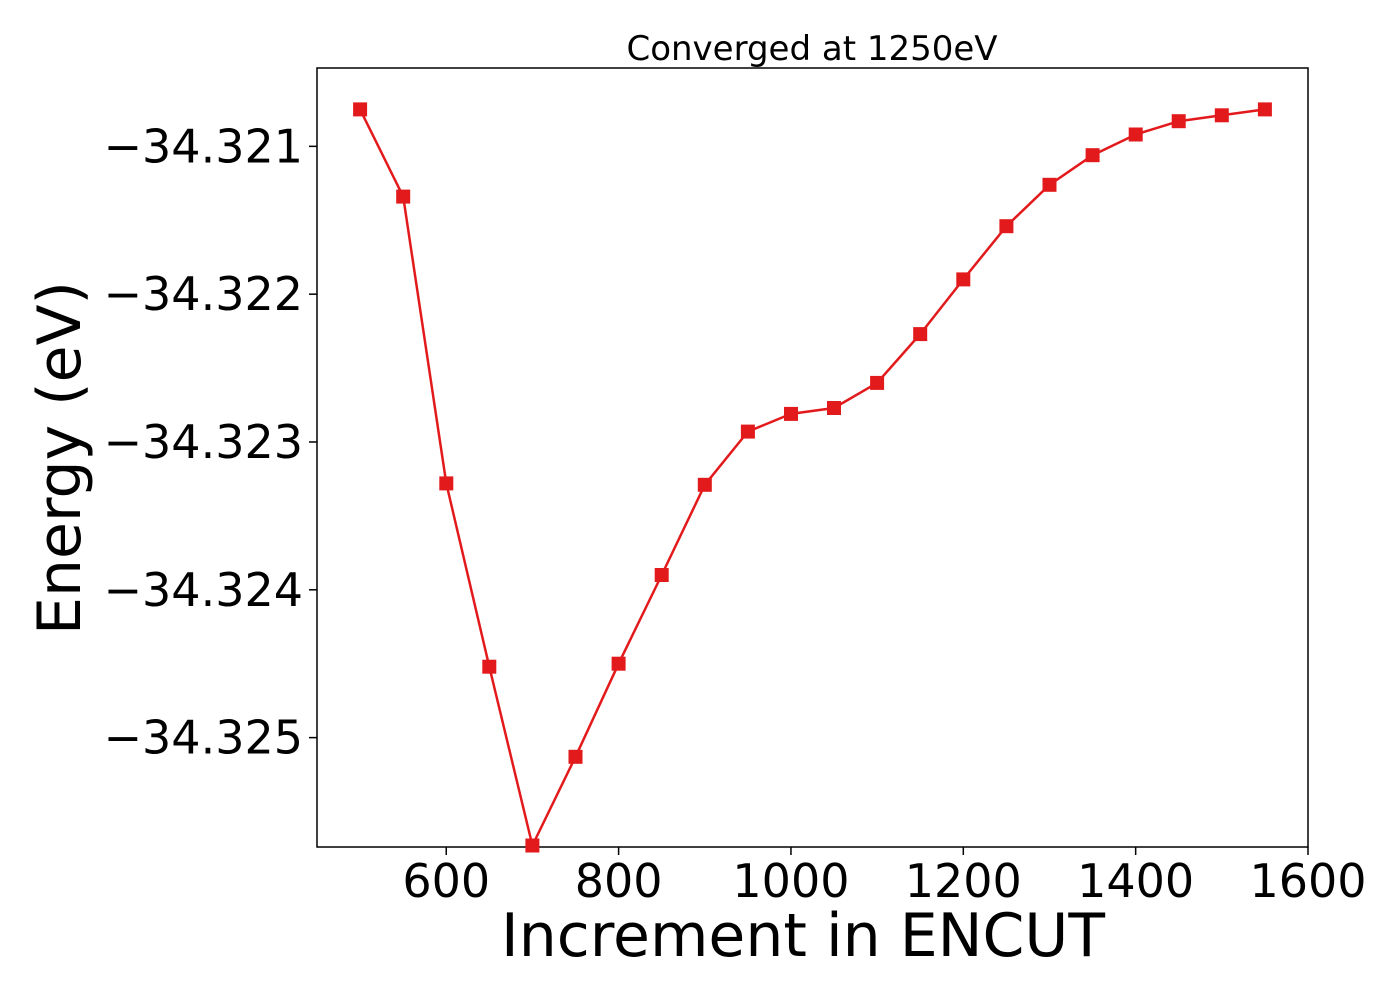 This screenshot has width=1400, height=1000. I want to click on x-tick-label: 1400, so click(1135, 881).